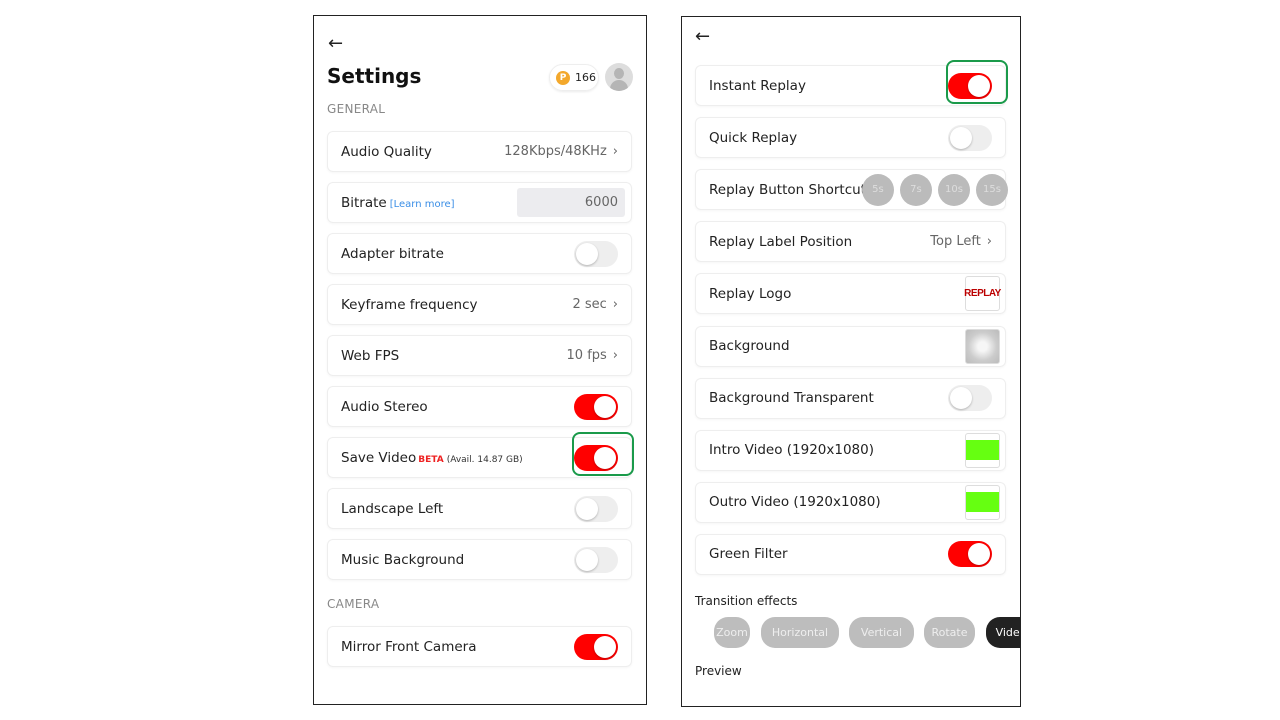  Describe the element at coordinates (991, 189) in the screenshot. I see `shortcut-15s: 15s` at that location.